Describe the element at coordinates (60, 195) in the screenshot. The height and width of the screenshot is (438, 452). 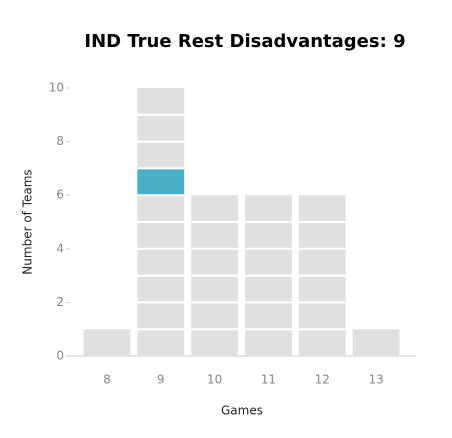
I see `y-tick-label: 6` at that location.